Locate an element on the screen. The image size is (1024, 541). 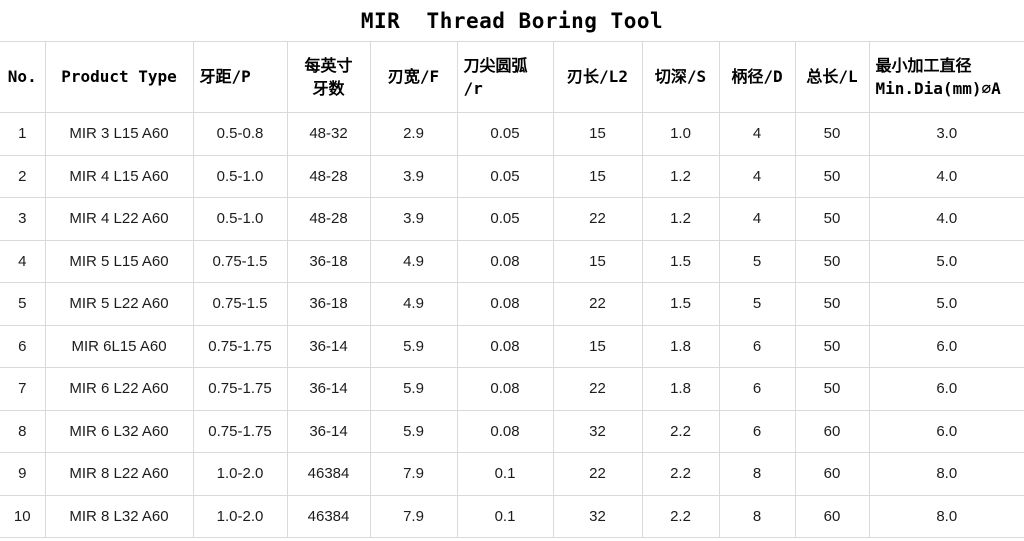
column-header: Product Type is located at coordinates (119, 77).